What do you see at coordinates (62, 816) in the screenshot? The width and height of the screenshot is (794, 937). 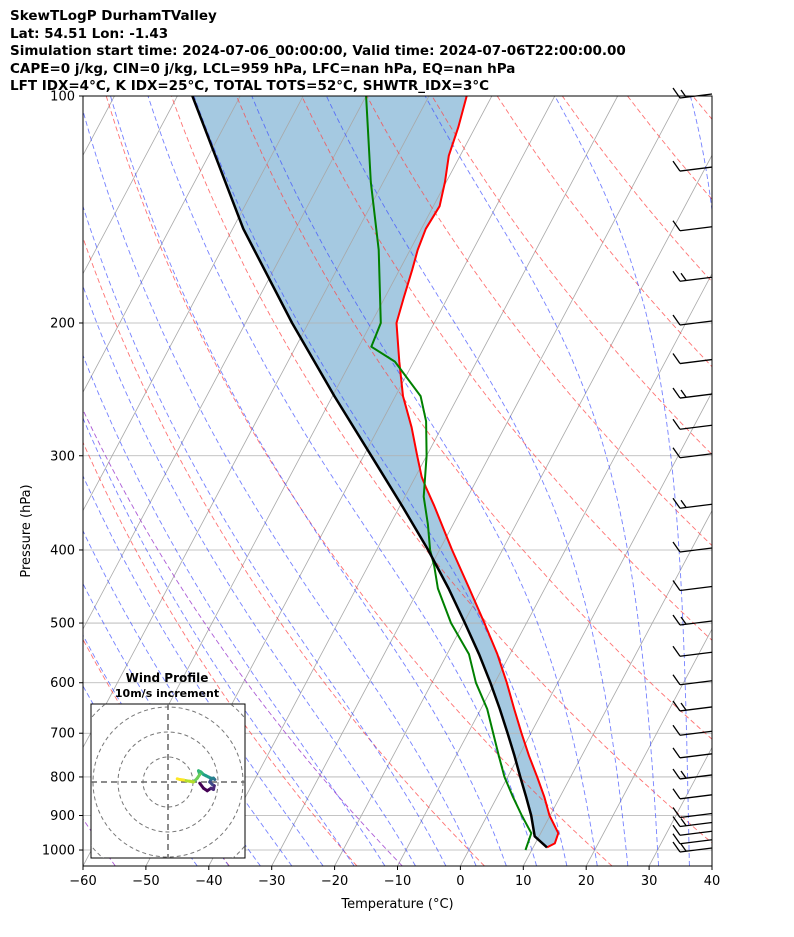 I see `y-tick-label: 900` at bounding box center [62, 816].